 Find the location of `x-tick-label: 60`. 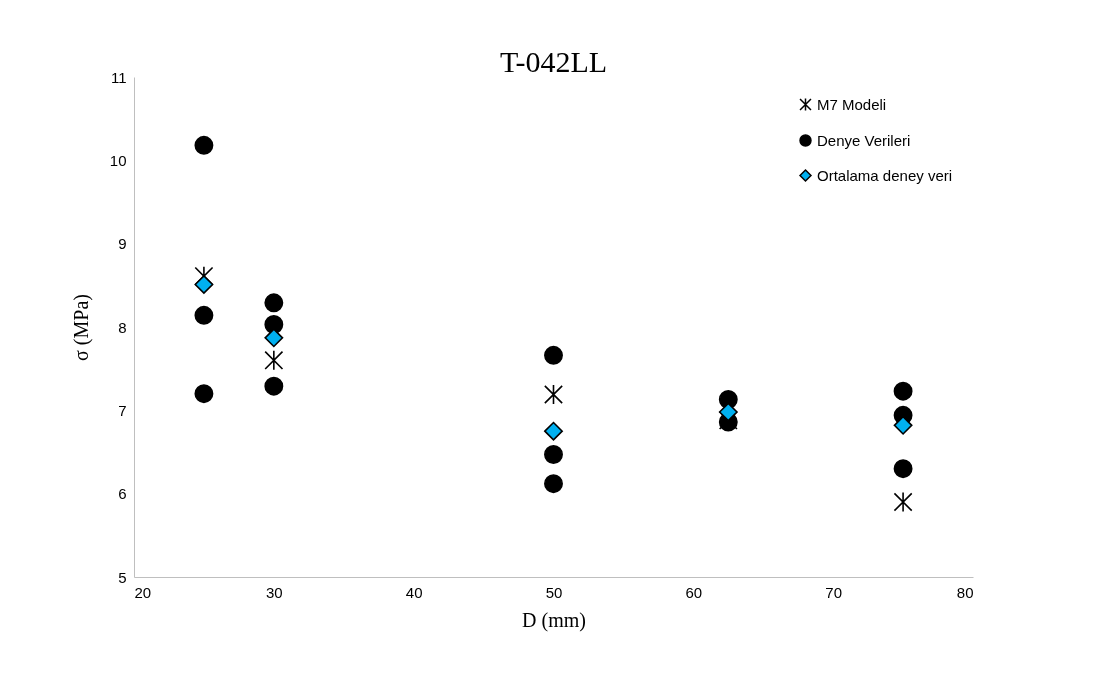

x-tick-label: 60 is located at coordinates (694, 592).